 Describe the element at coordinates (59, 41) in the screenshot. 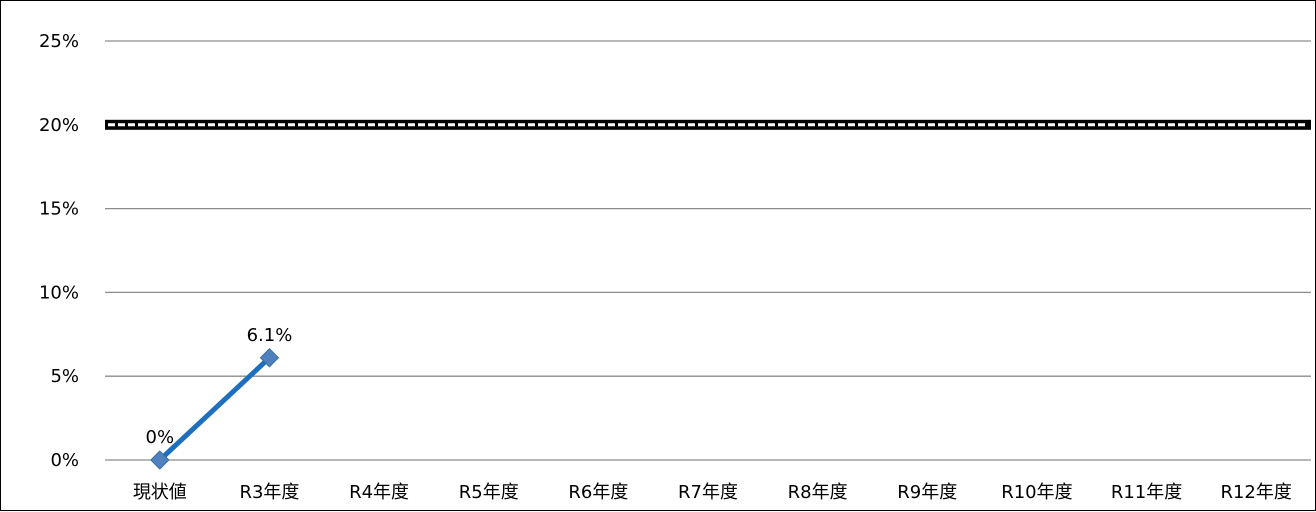

I see `y-tick-label: 25%` at that location.